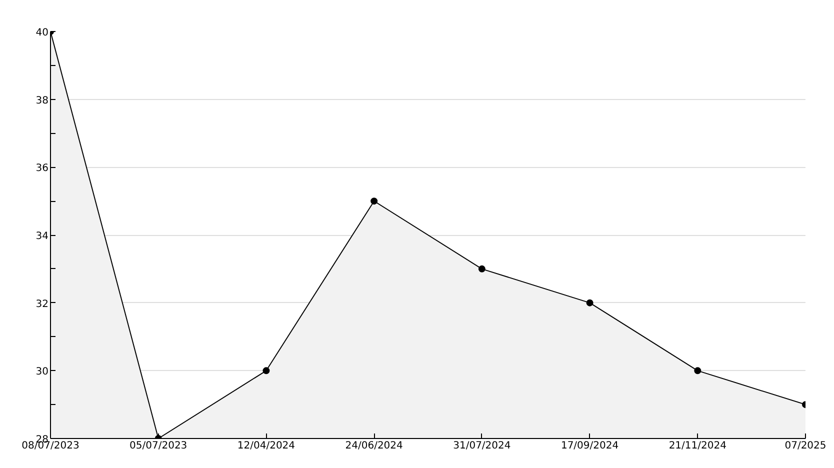 This screenshot has height=468, width=834. What do you see at coordinates (42, 168) in the screenshot?
I see `y-tick-label: 36` at bounding box center [42, 168].